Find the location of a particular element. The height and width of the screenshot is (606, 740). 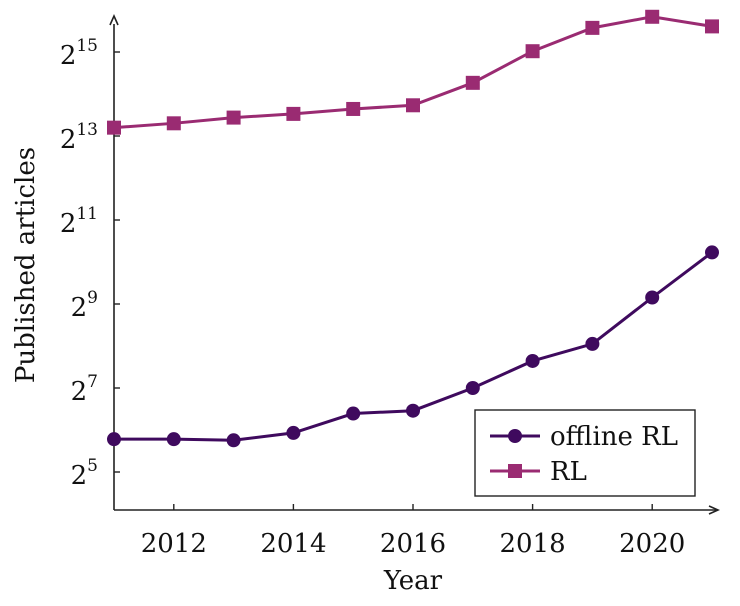

x-axis-label: Year is located at coordinates (413, 581).